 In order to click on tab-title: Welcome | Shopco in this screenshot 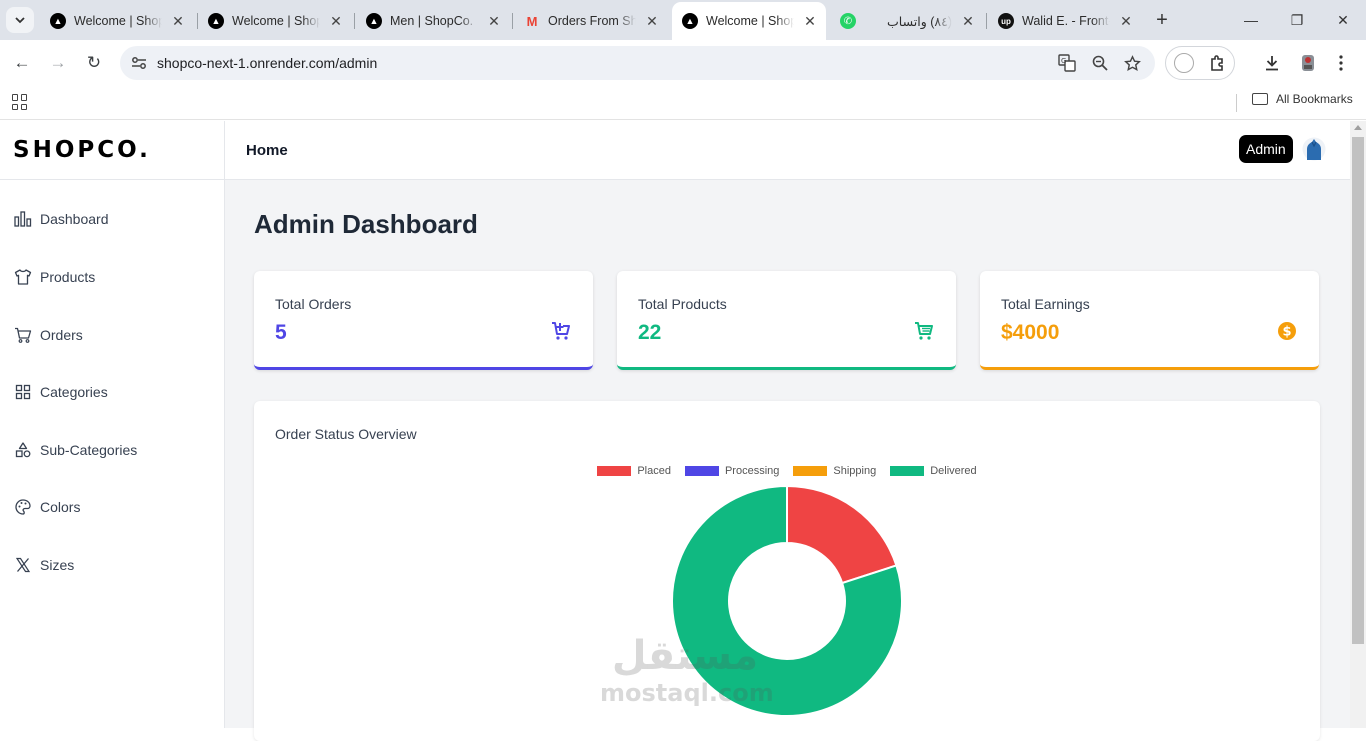, I will do `click(276, 21)`.